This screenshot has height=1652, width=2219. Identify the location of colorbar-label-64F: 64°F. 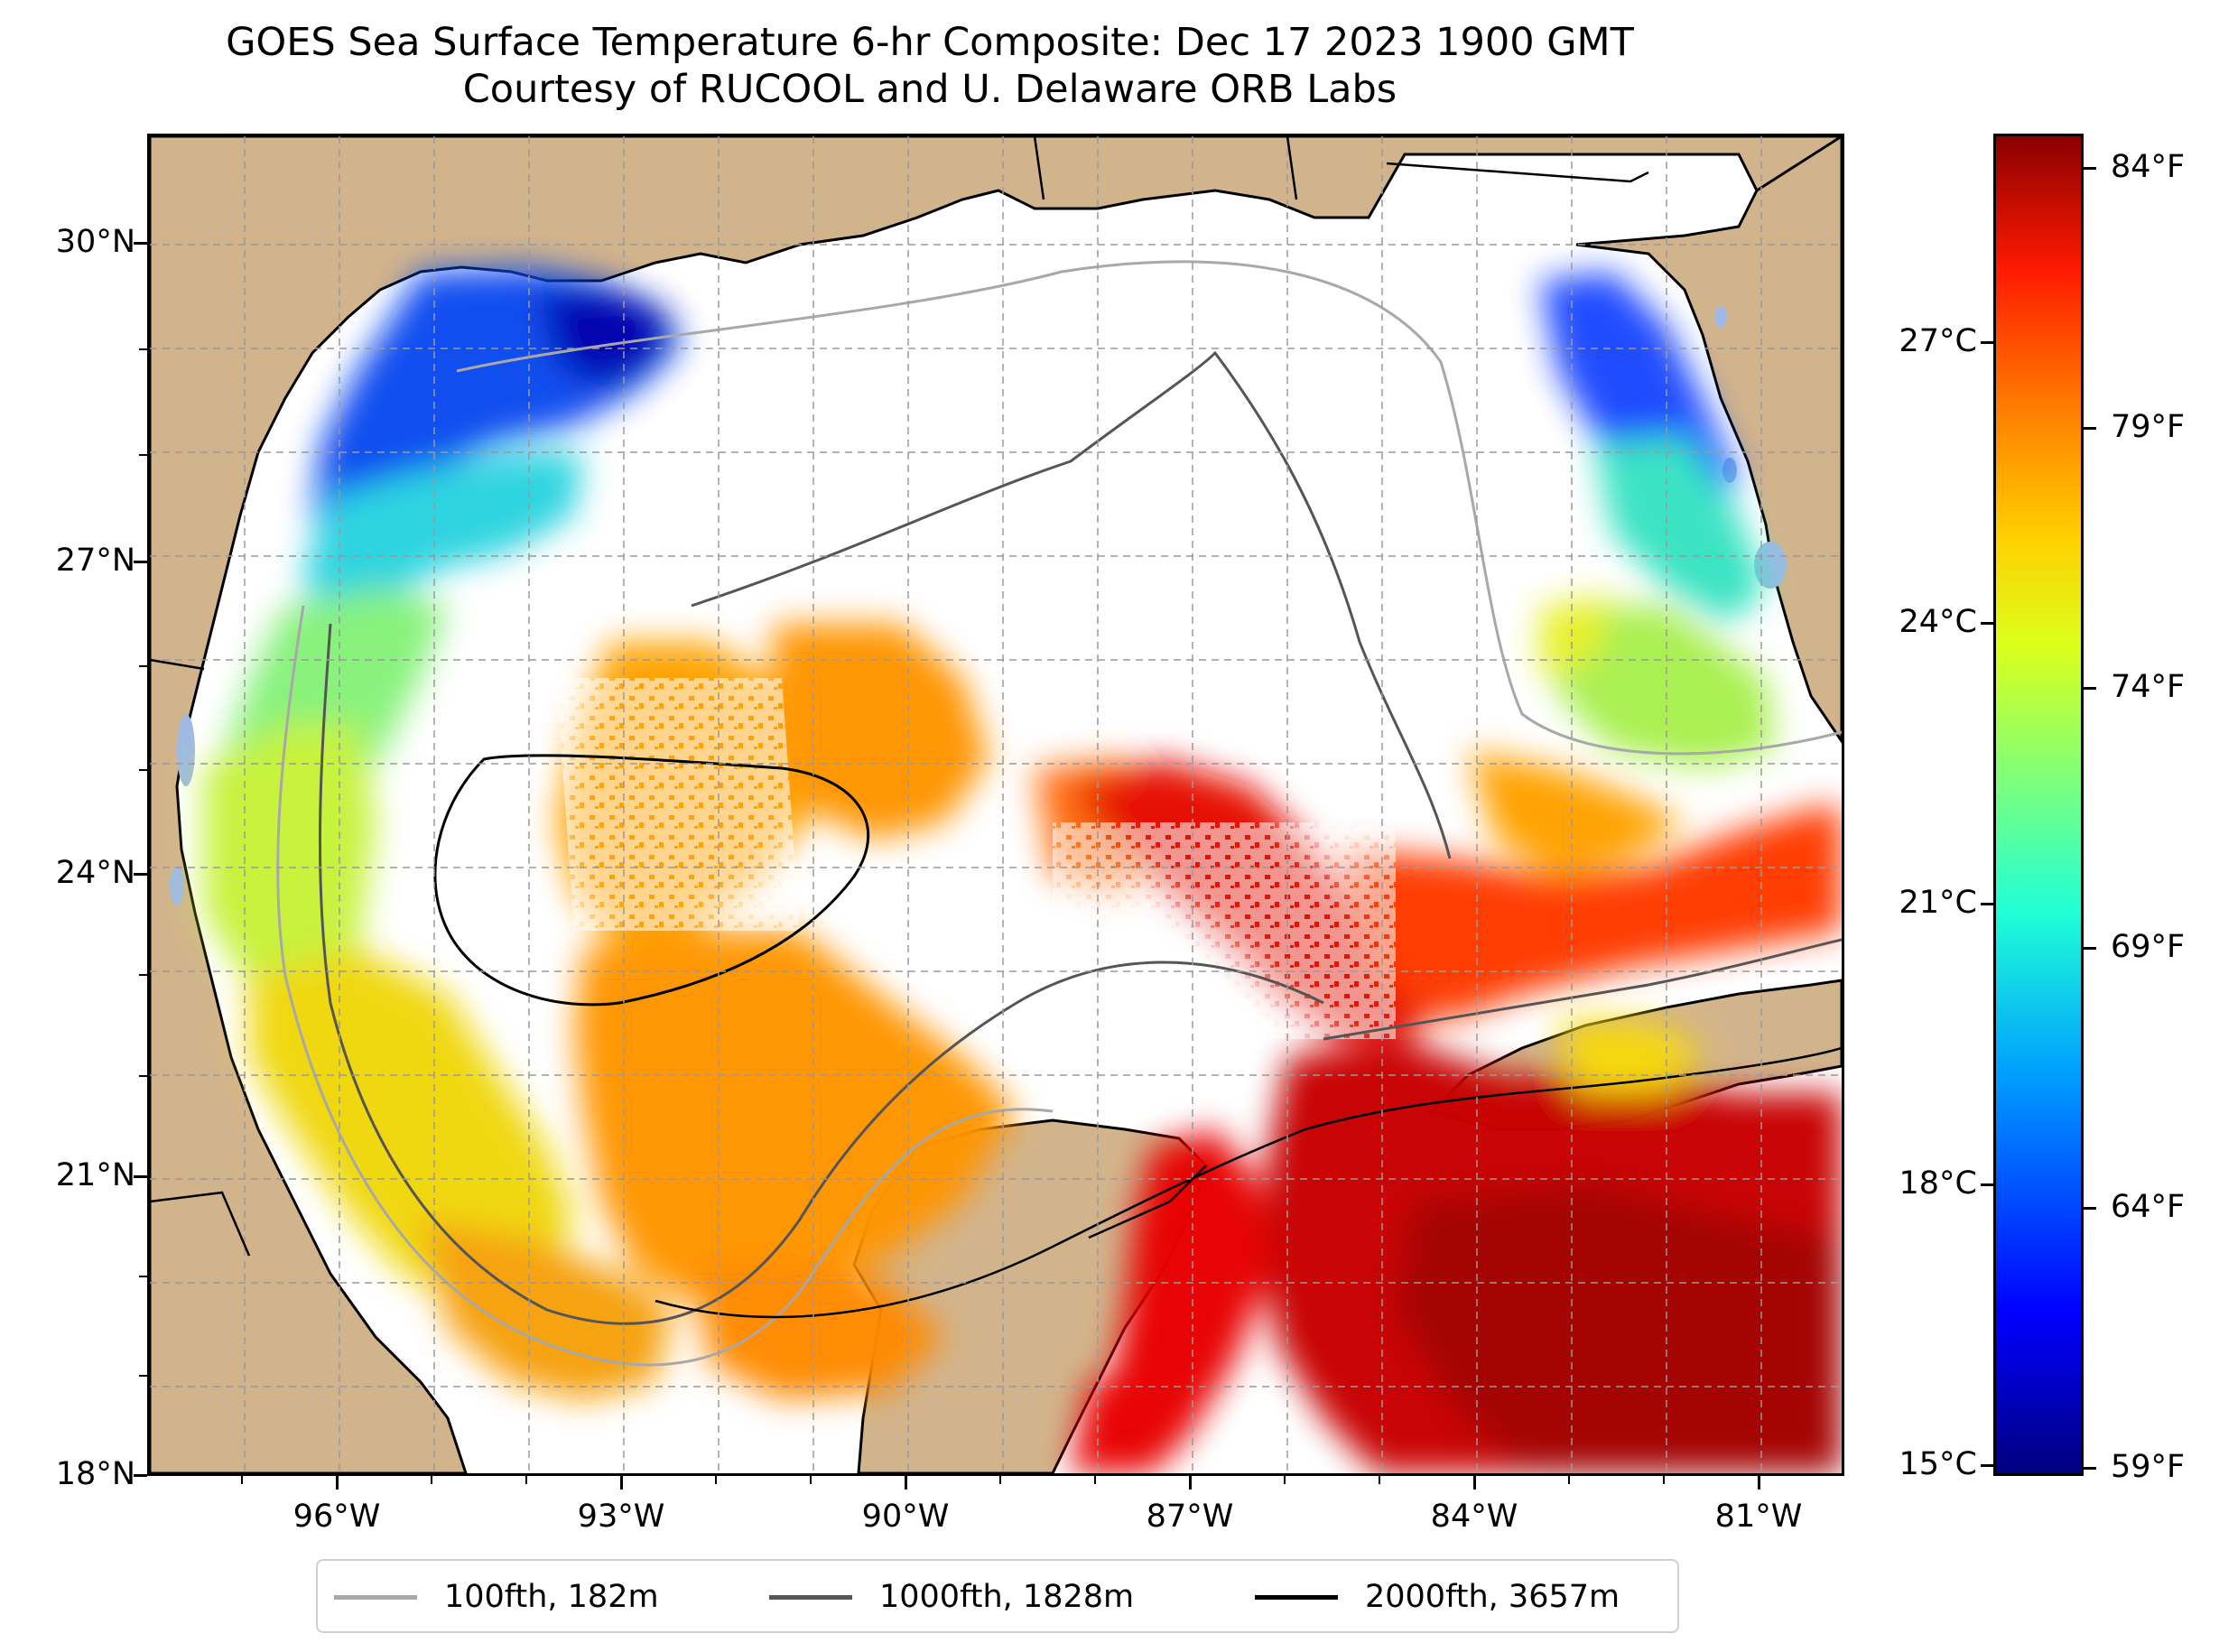
(2148, 1207).